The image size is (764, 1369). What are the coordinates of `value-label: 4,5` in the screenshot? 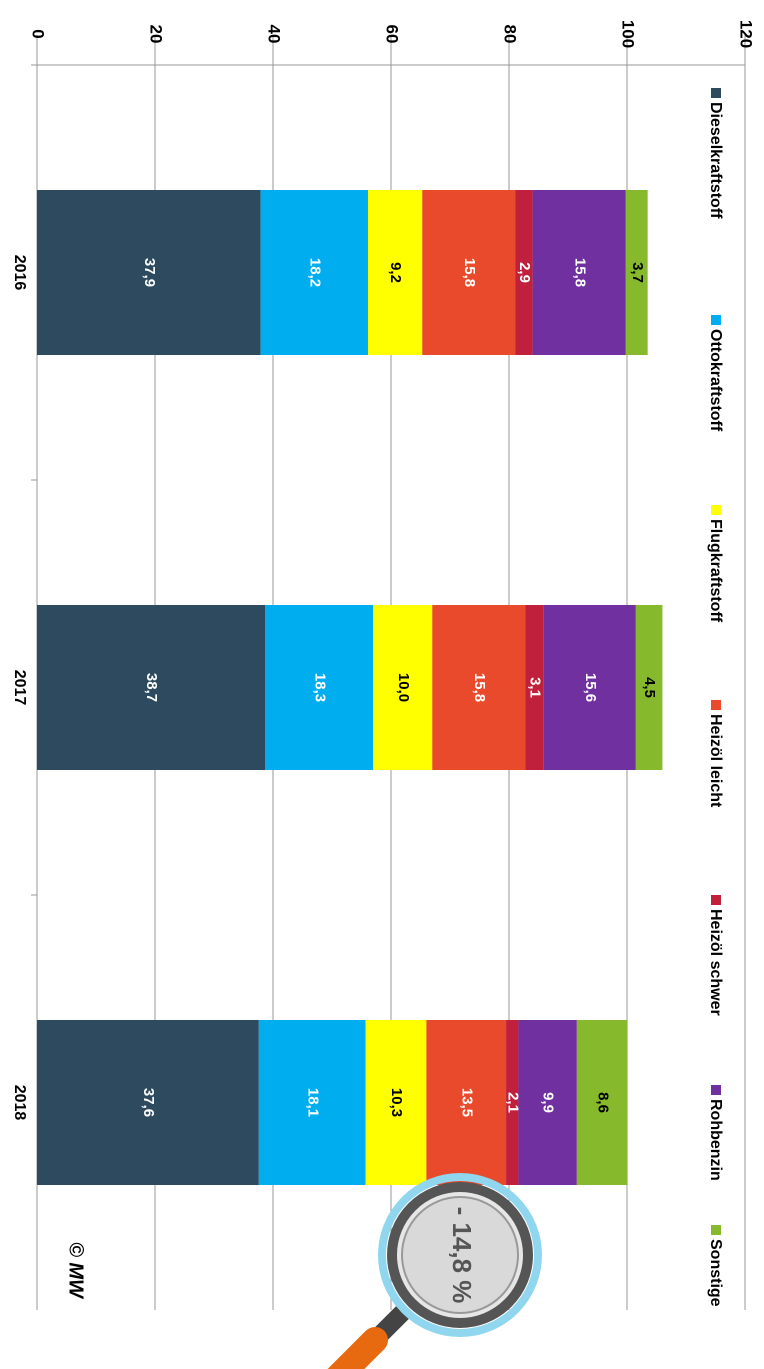 It's located at (649, 687).